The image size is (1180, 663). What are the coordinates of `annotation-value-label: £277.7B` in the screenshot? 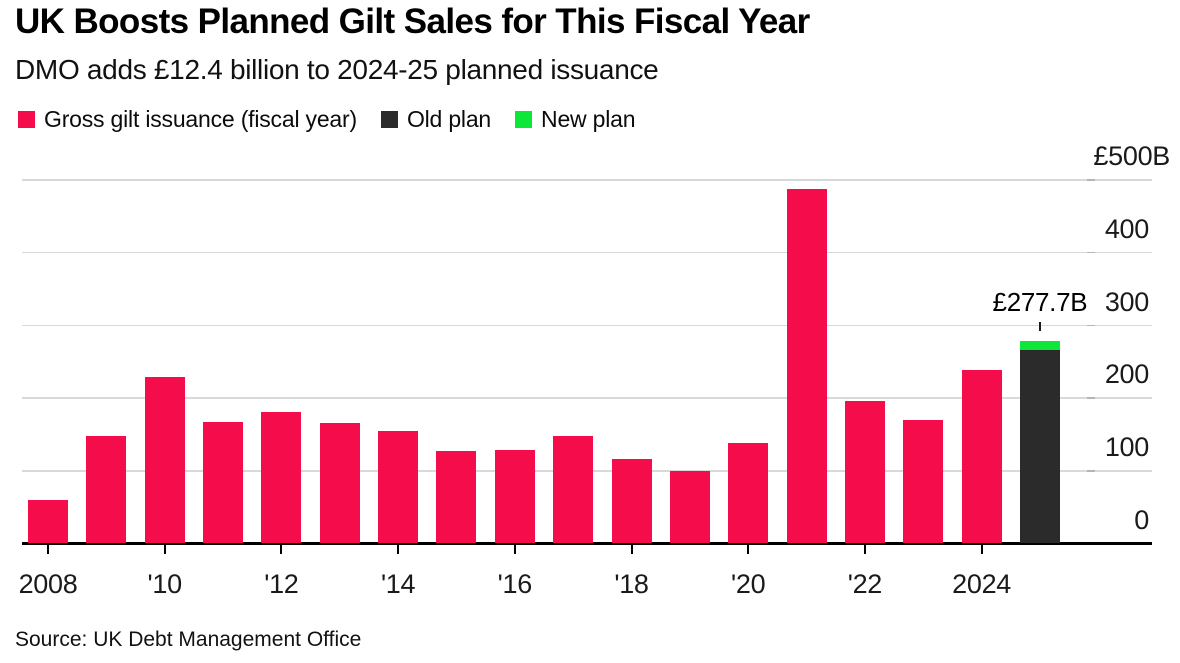 It's located at (1040, 301).